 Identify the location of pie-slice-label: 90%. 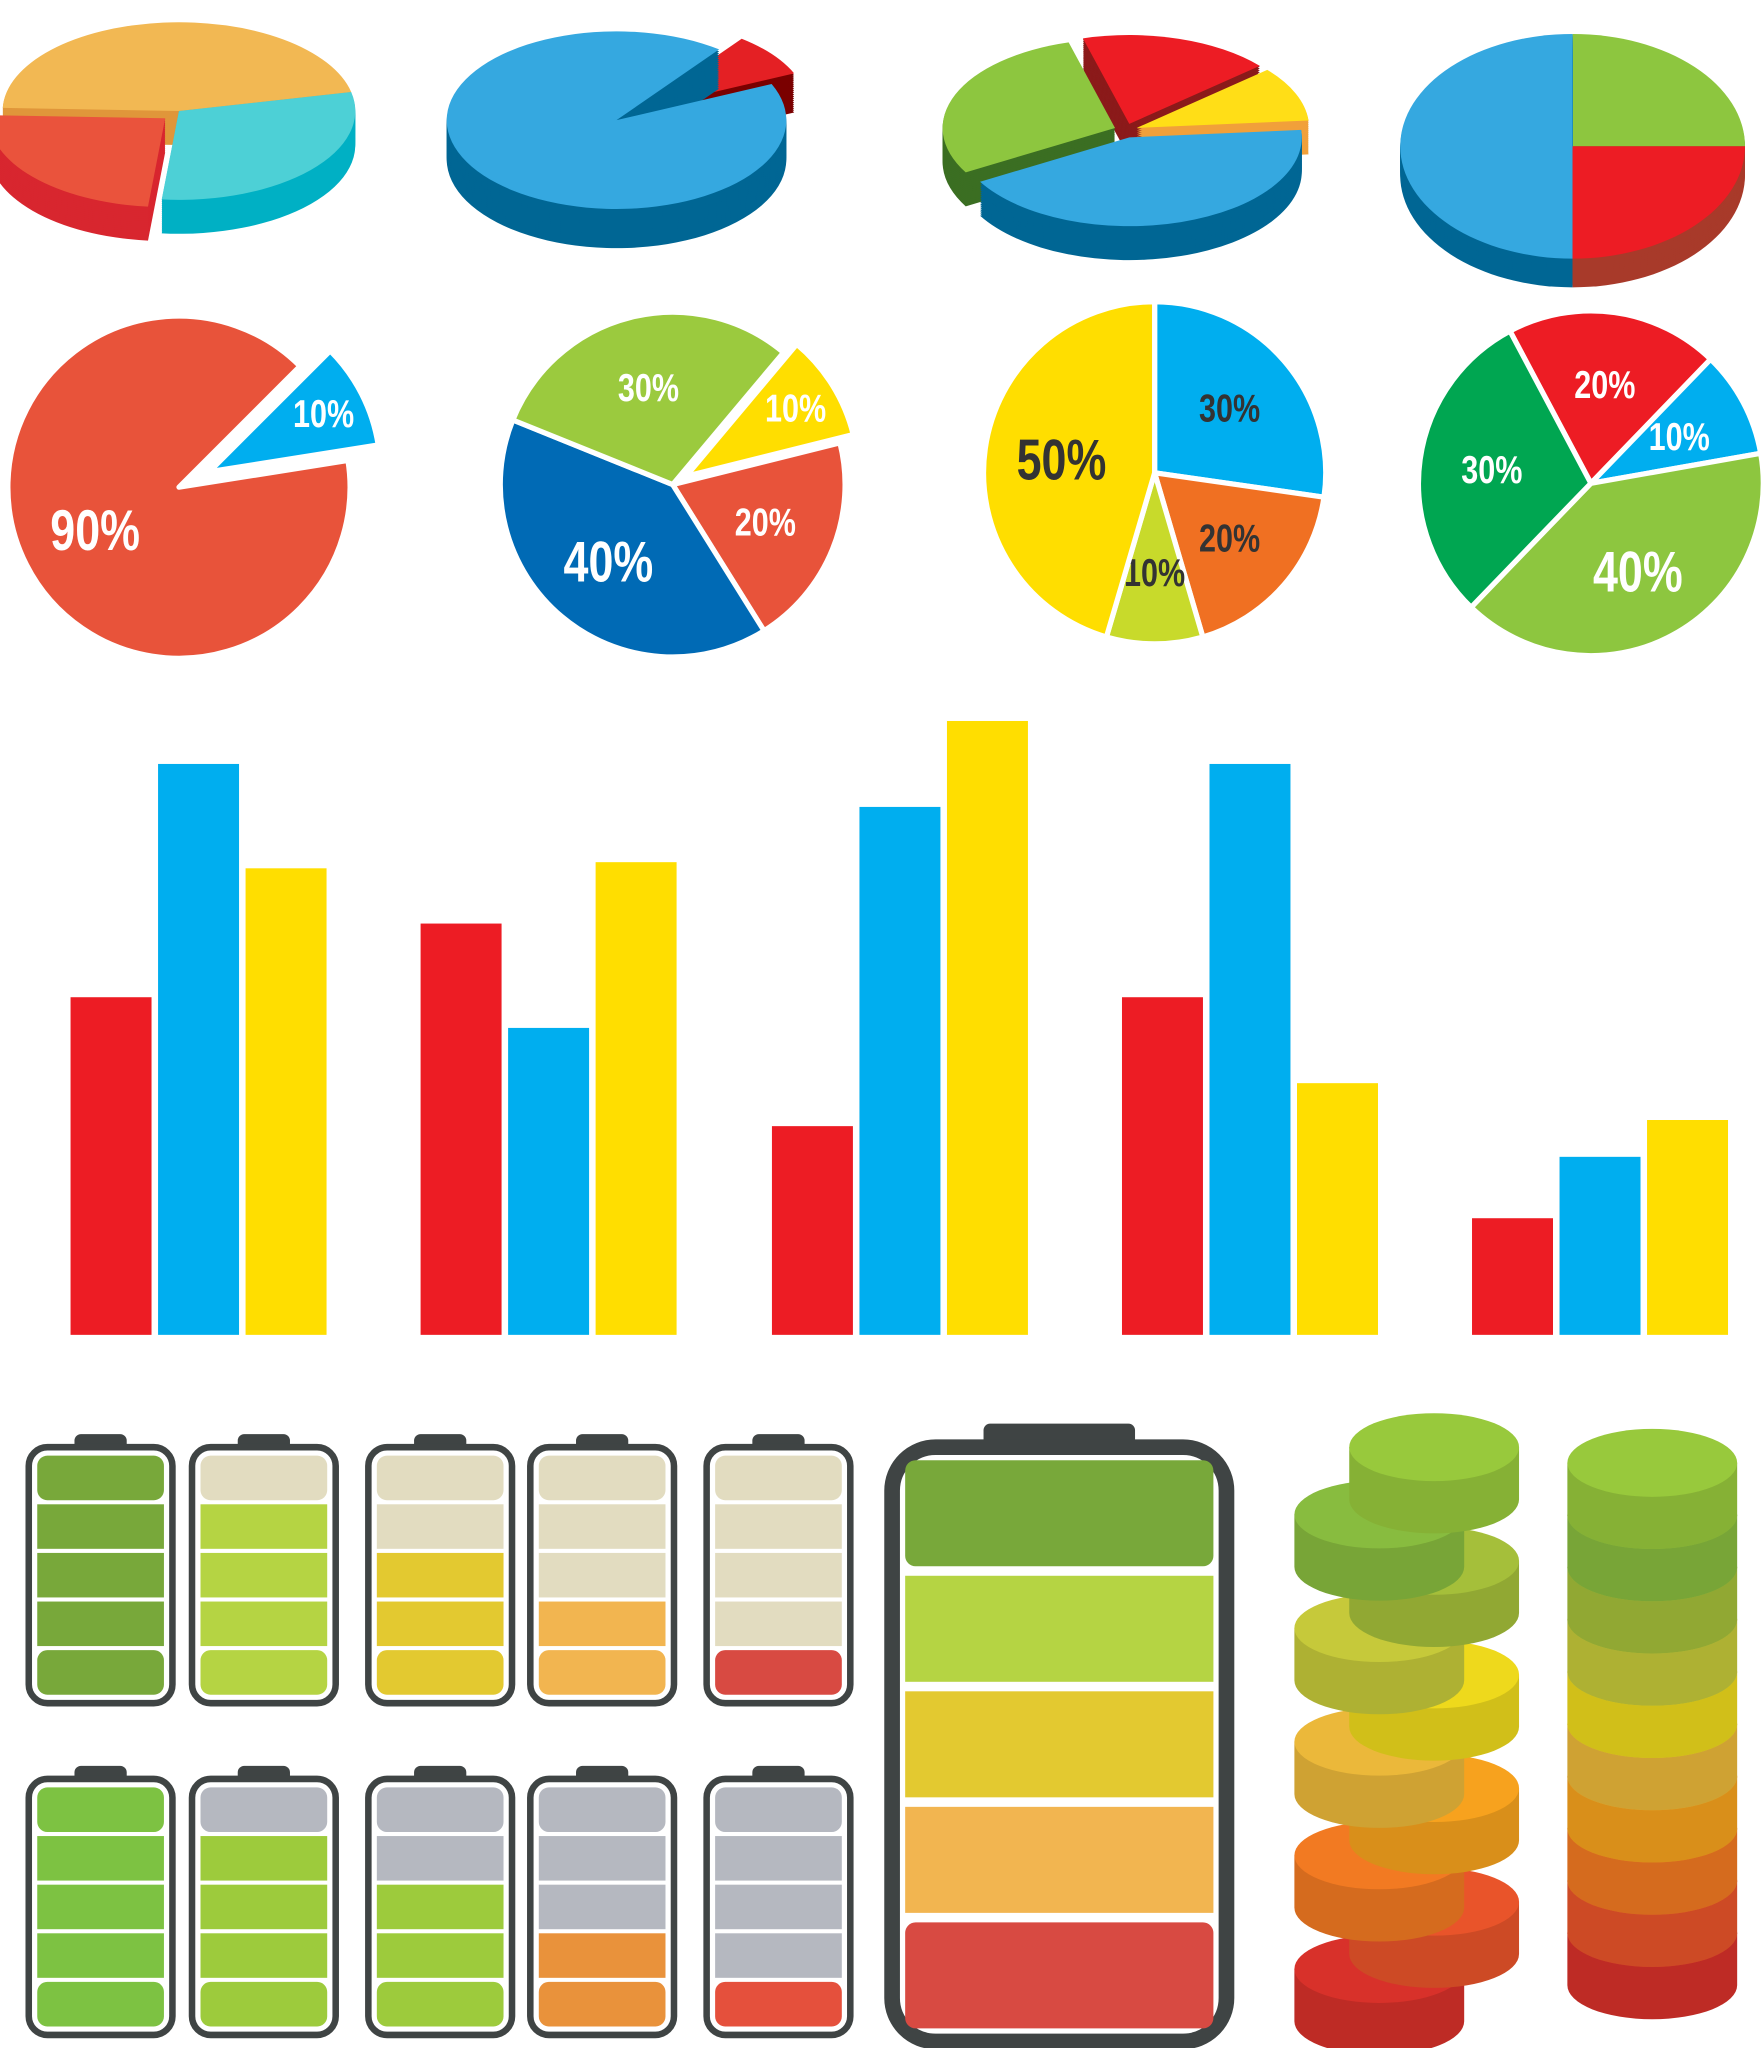
(95, 530).